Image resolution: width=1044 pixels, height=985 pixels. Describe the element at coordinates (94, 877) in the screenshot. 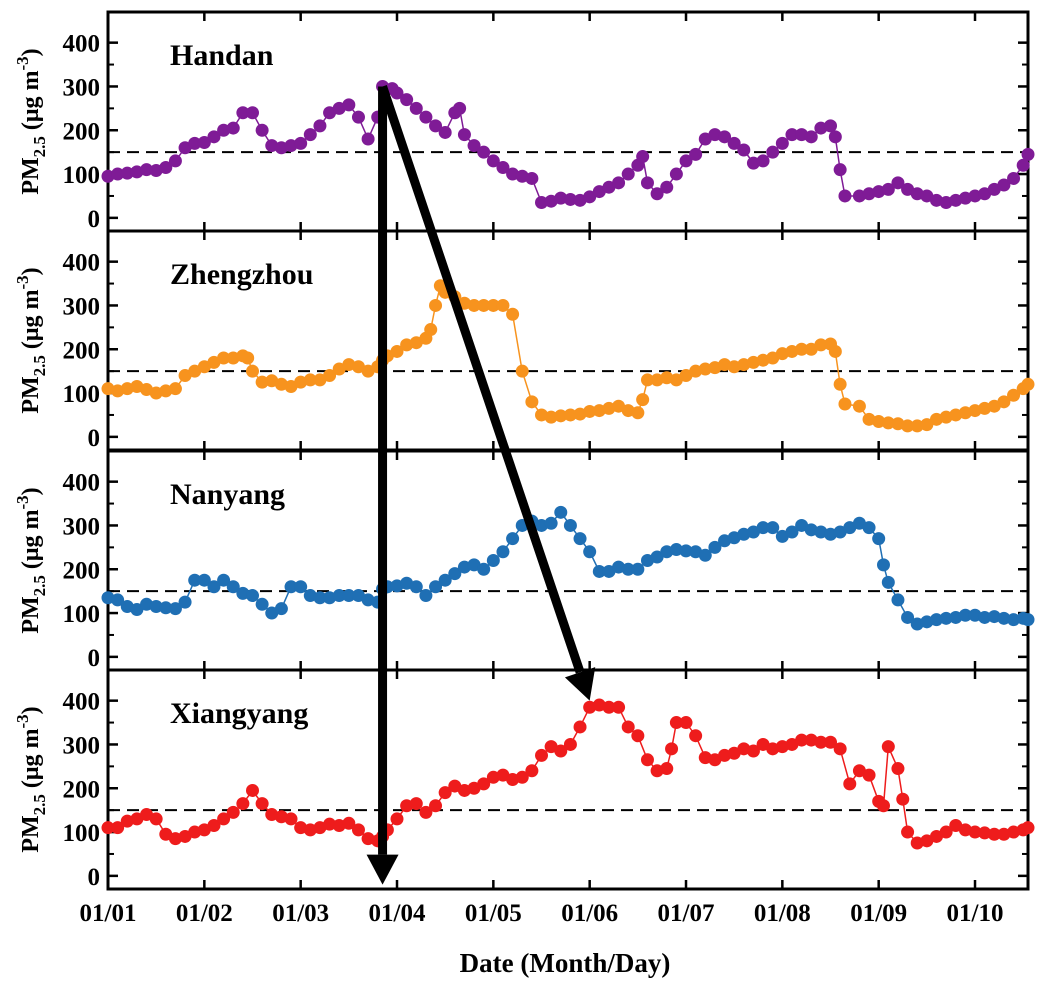

I see `y-tick-label: 0` at that location.